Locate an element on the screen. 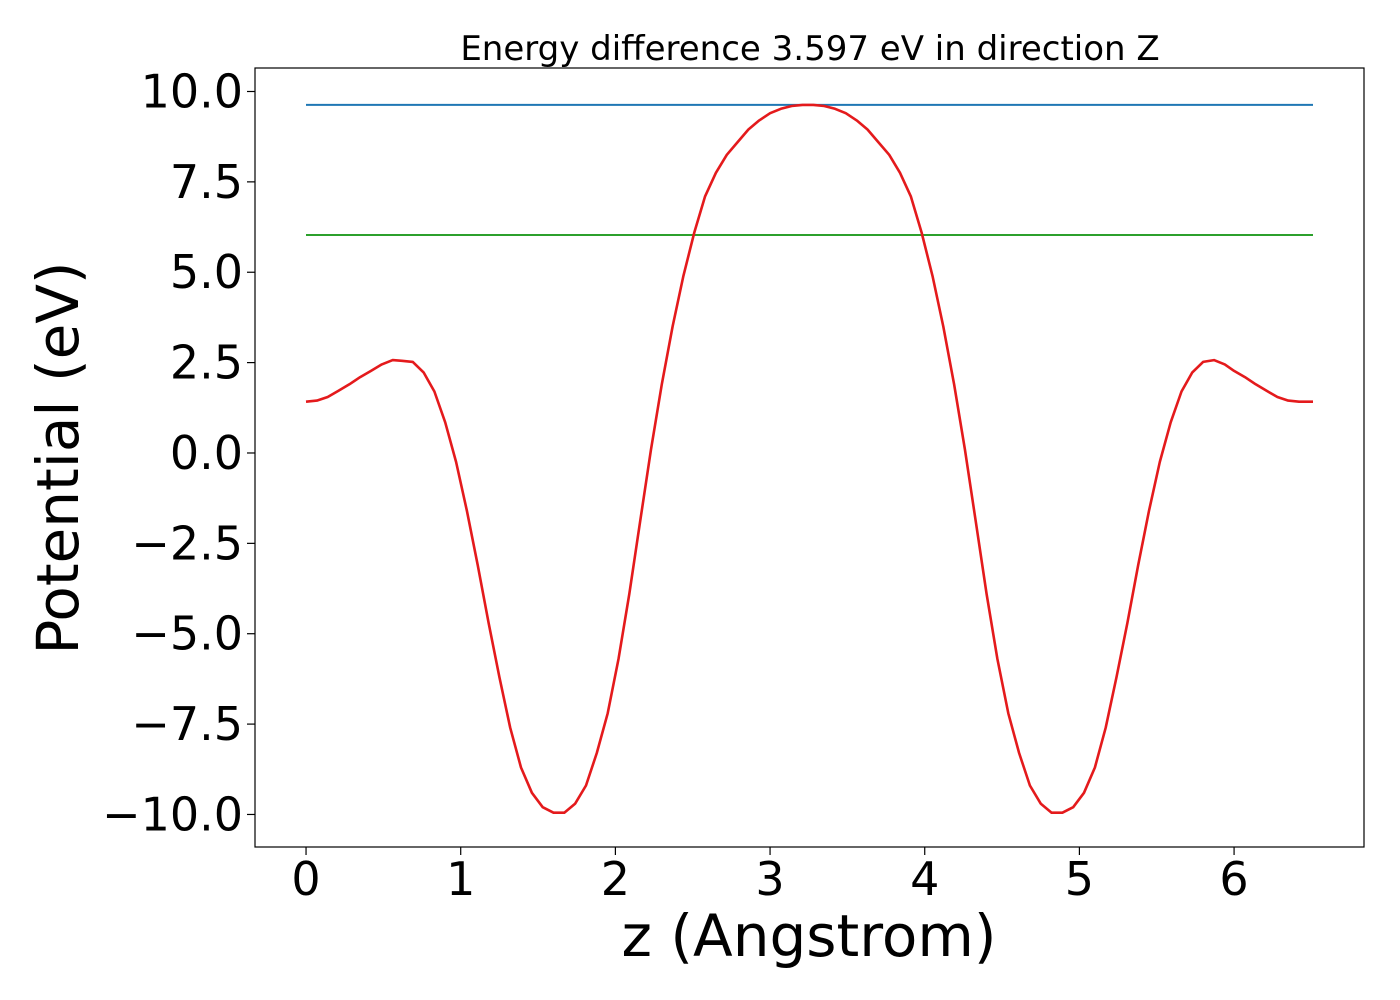 The width and height of the screenshot is (1400, 1000). y-tick-label: −5.0 is located at coordinates (187, 634).